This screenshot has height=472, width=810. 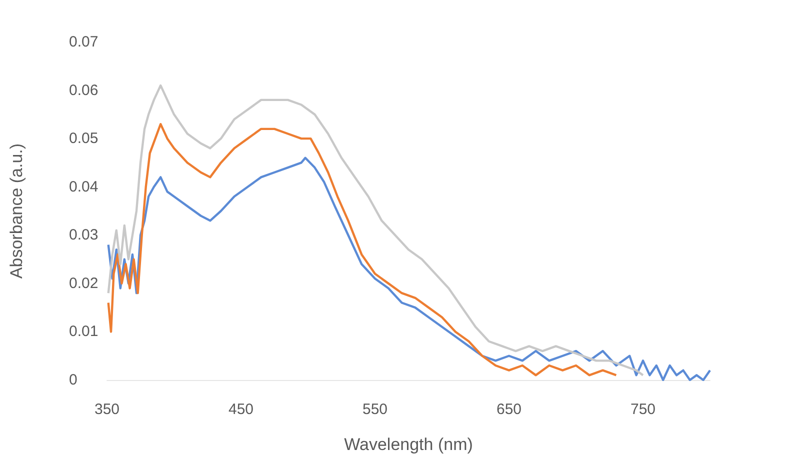 I want to click on y-tick-label: 0.05, so click(x=83, y=139).